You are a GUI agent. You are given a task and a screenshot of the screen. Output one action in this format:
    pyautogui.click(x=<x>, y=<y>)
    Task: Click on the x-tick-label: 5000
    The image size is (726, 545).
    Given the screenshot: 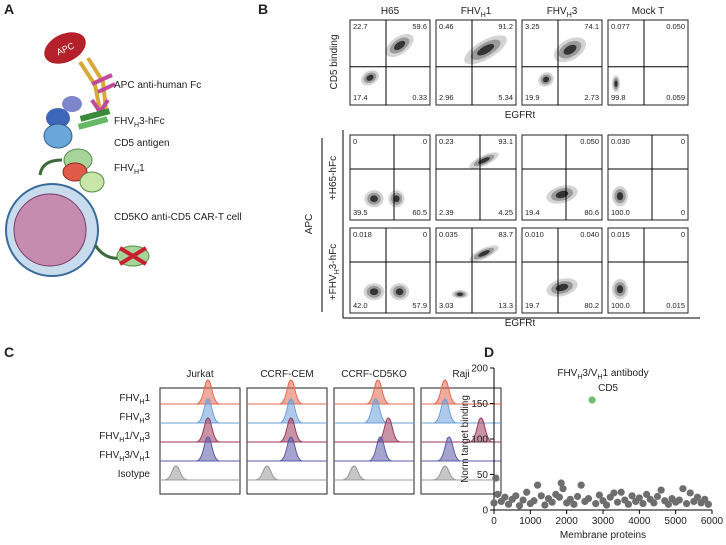 What is the action you would take?
    pyautogui.click(x=676, y=521)
    